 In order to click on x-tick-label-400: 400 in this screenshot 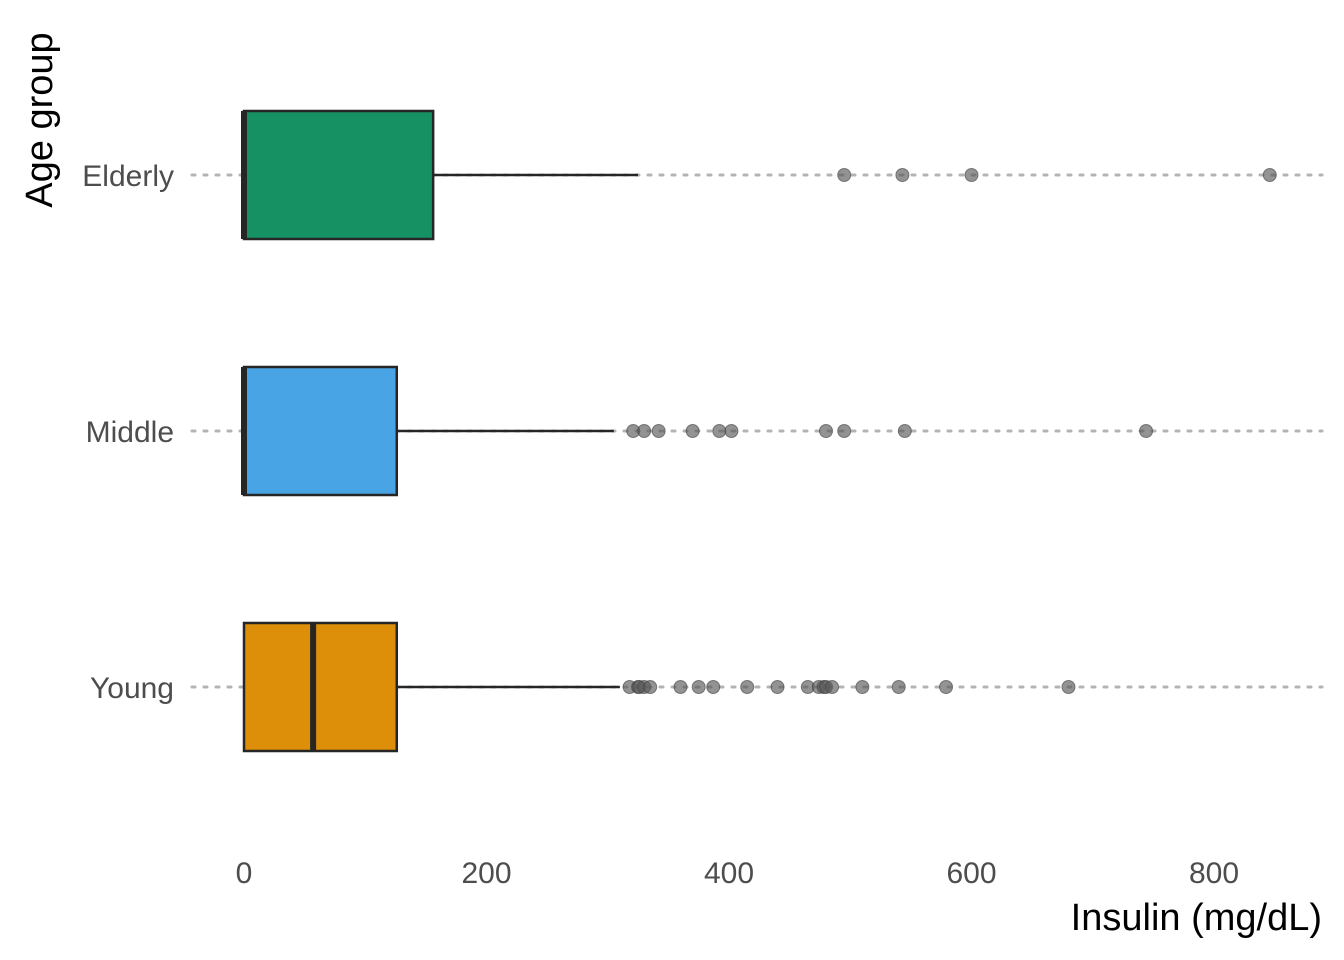, I will do `click(729, 873)`.